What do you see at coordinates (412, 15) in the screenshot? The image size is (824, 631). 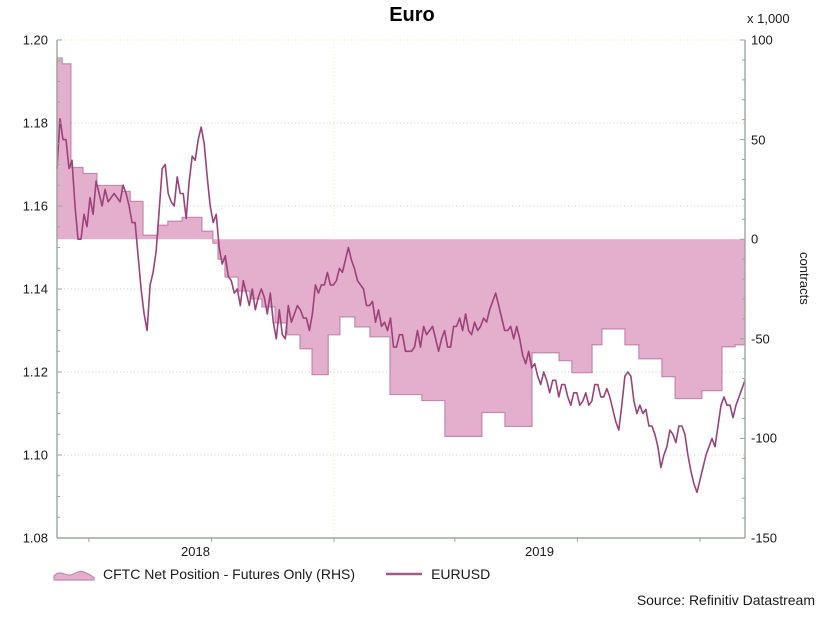 I see `chart-title: Euro` at bounding box center [412, 15].